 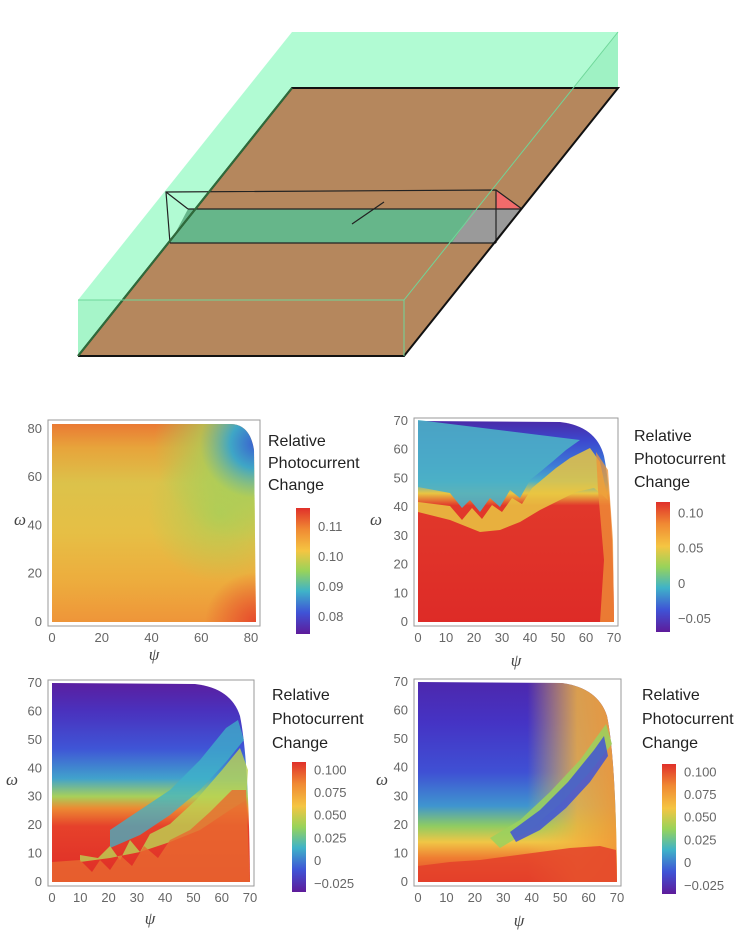 What do you see at coordinates (330, 769) in the screenshot?
I see `colorbar-tick-label: 0.100` at bounding box center [330, 769].